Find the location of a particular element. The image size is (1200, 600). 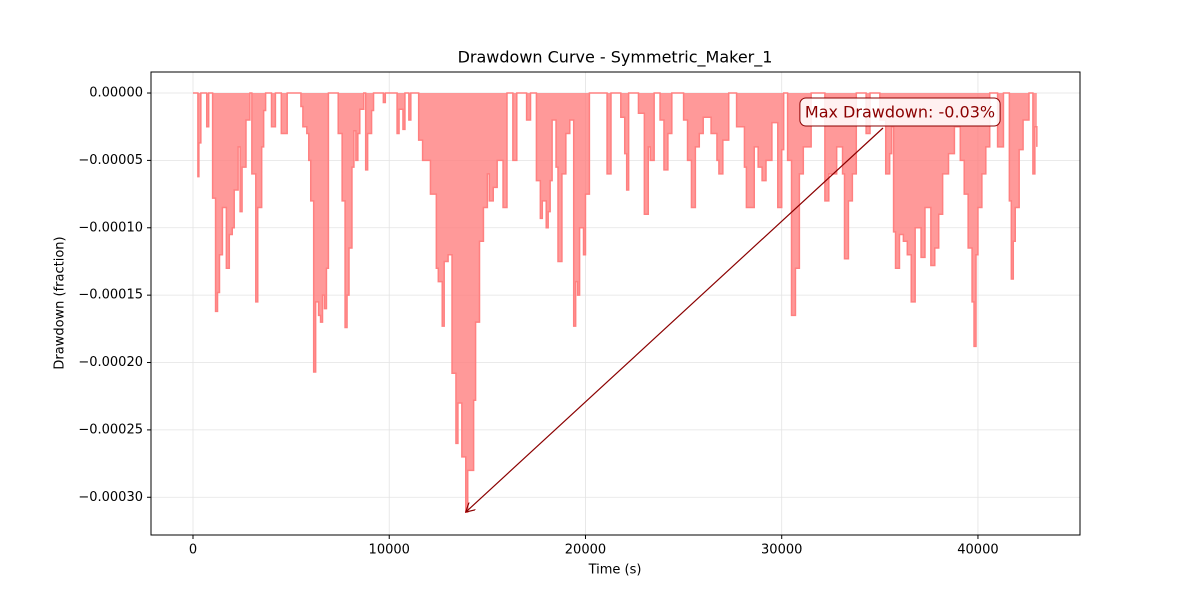

y-tick-label: −0.00015 is located at coordinates (110, 295).